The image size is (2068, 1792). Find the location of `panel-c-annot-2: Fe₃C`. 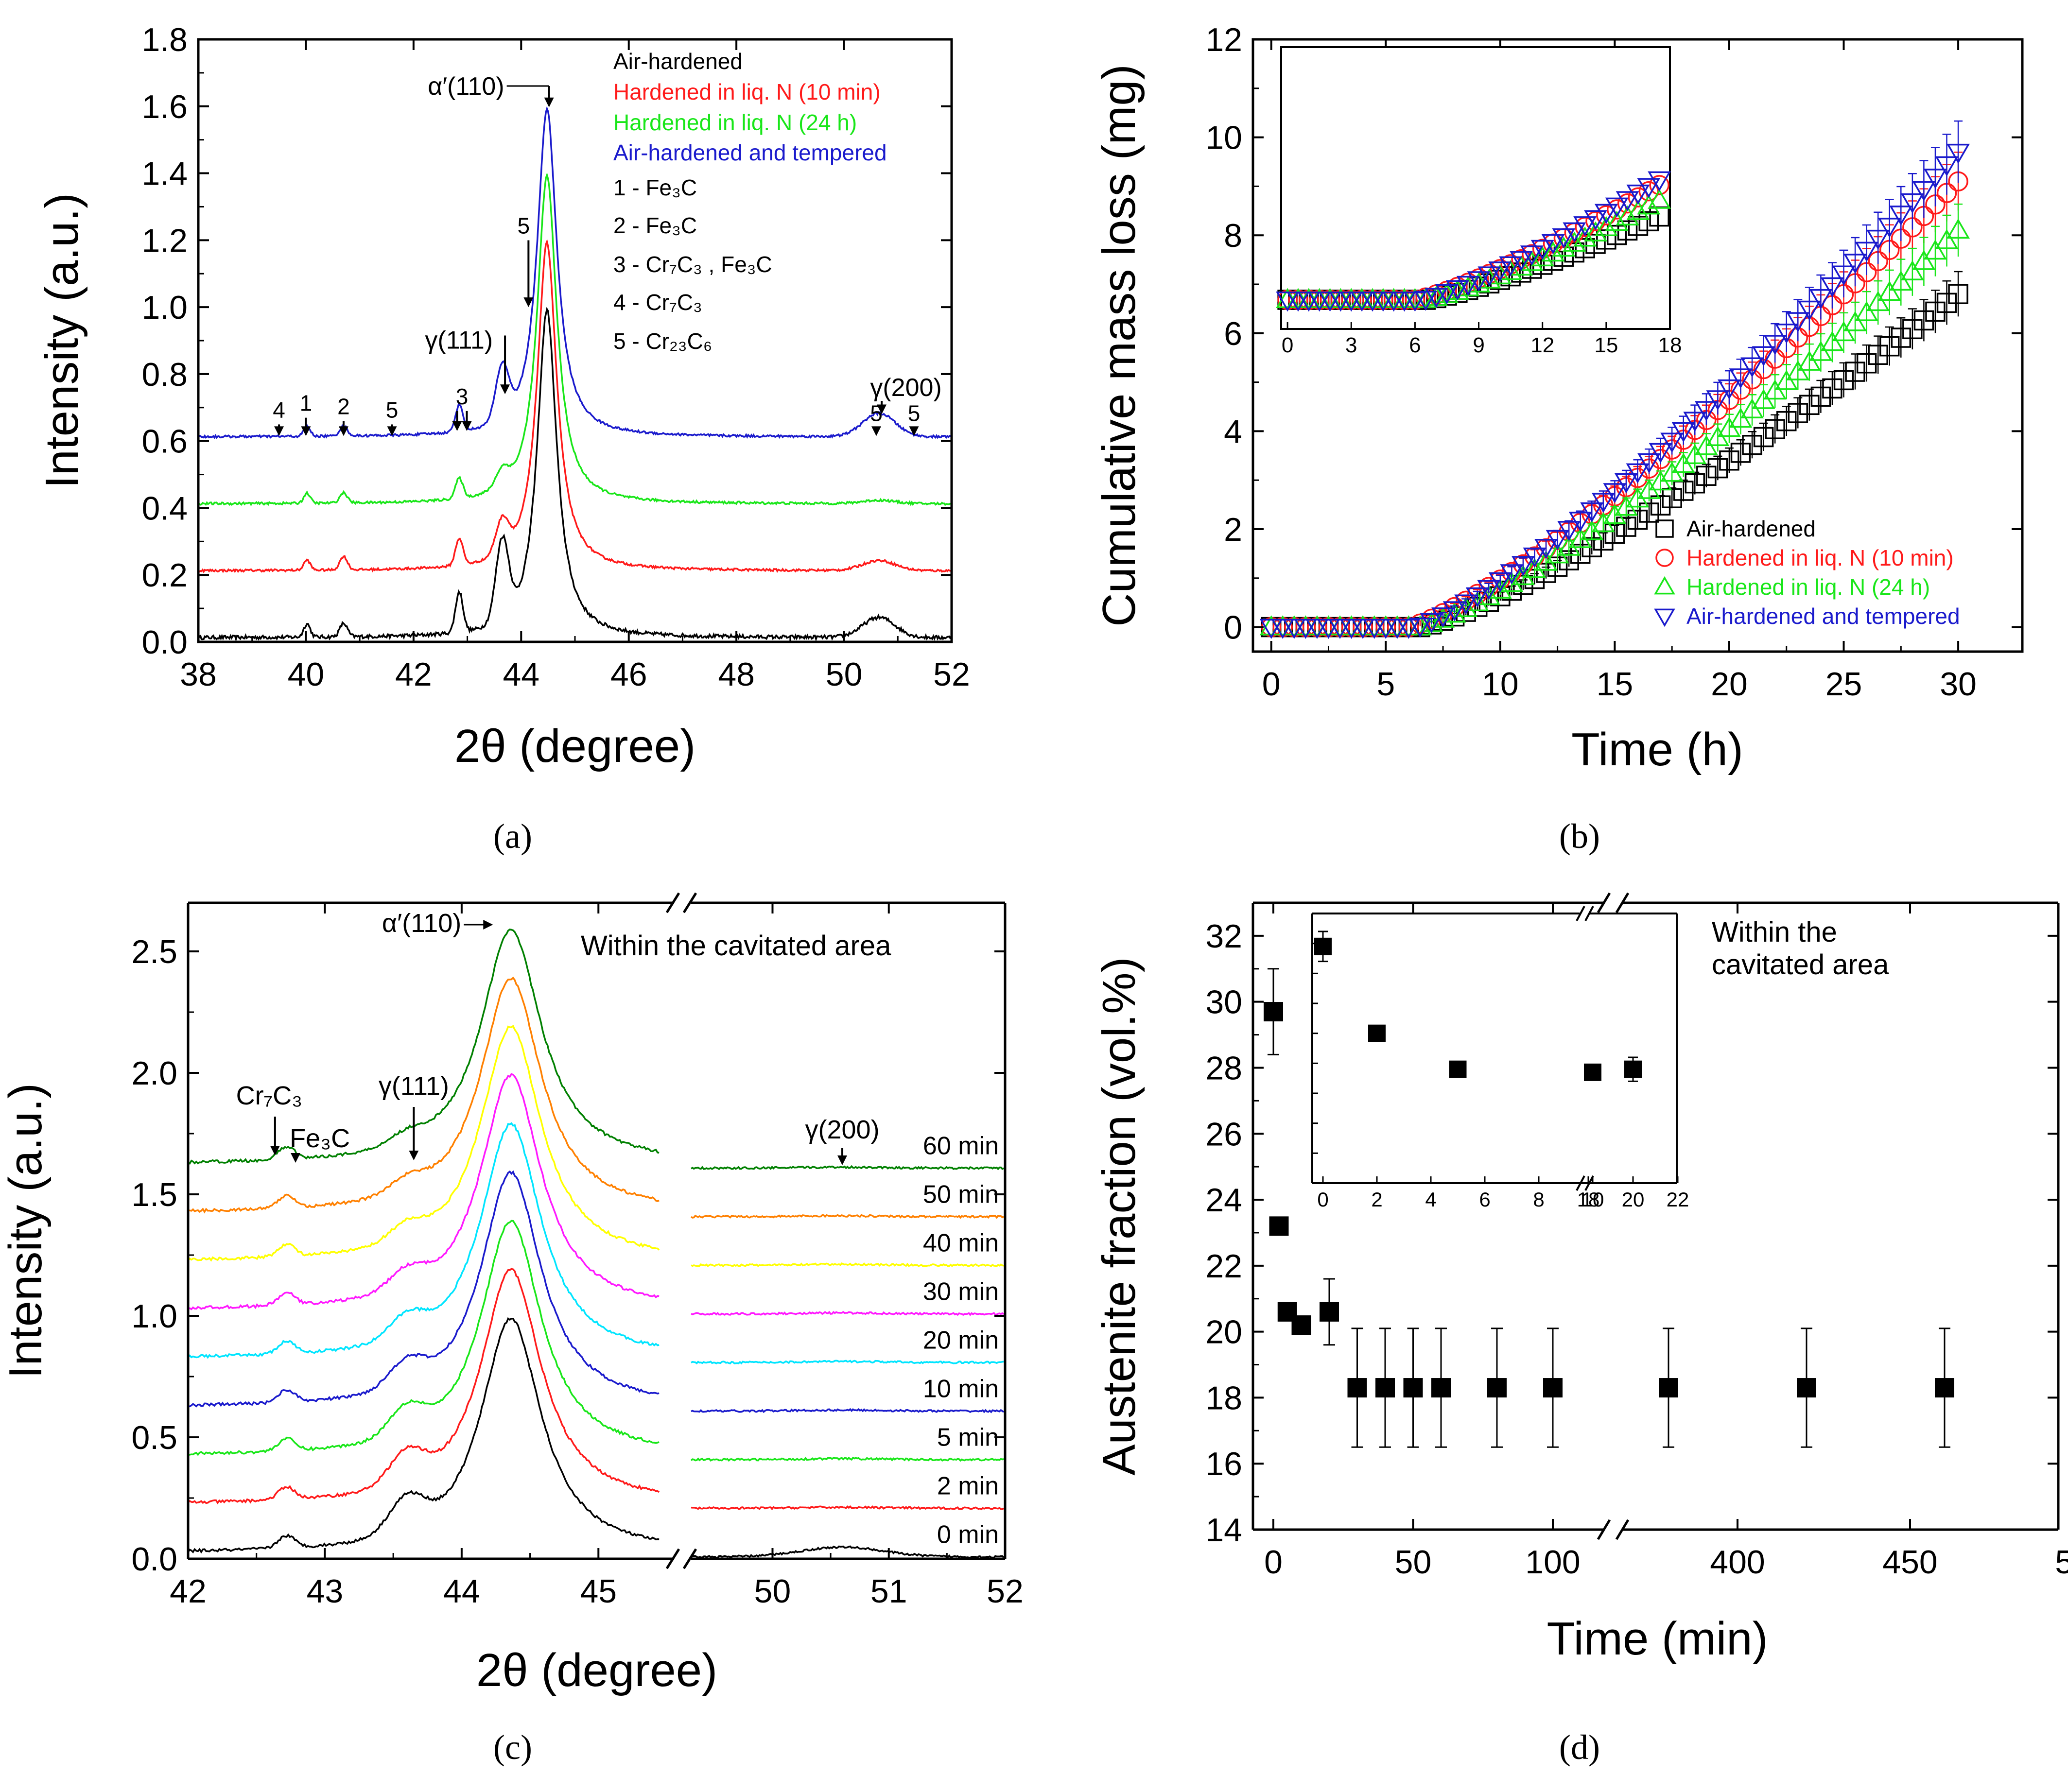

panel-c-annot-2: Fe₃C is located at coordinates (320, 1138).